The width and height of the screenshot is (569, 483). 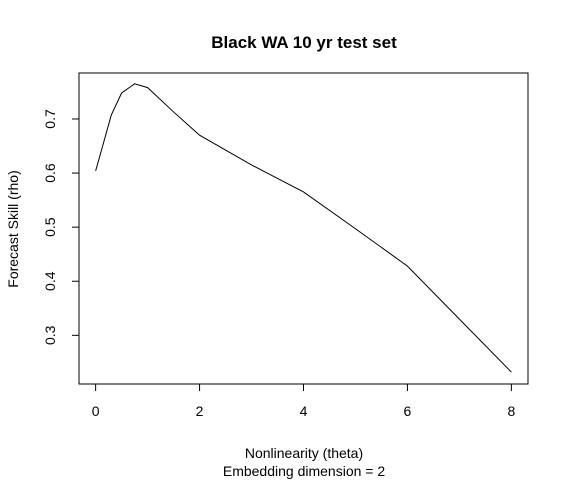 I want to click on x-axis-sublabel: Embedding dimension = 2, so click(x=304, y=471).